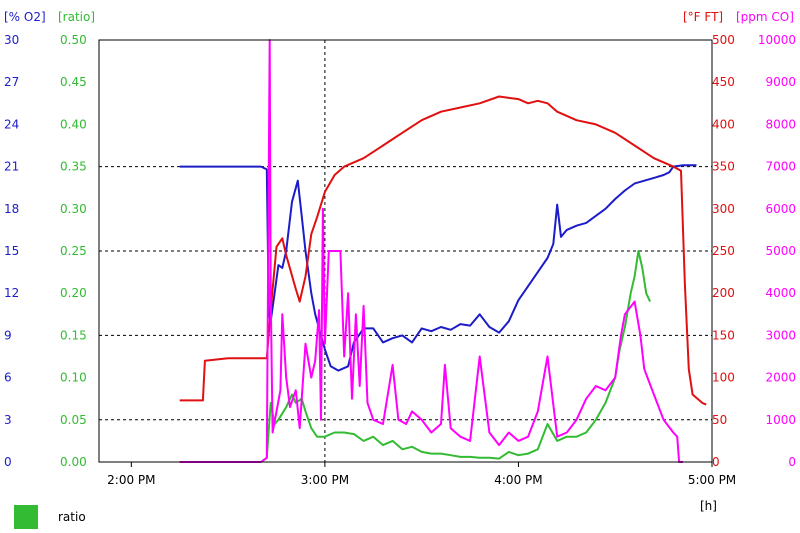 The height and width of the screenshot is (533, 800). Describe the element at coordinates (73, 82) in the screenshot. I see `ratio-tick-label: 0.45` at that location.